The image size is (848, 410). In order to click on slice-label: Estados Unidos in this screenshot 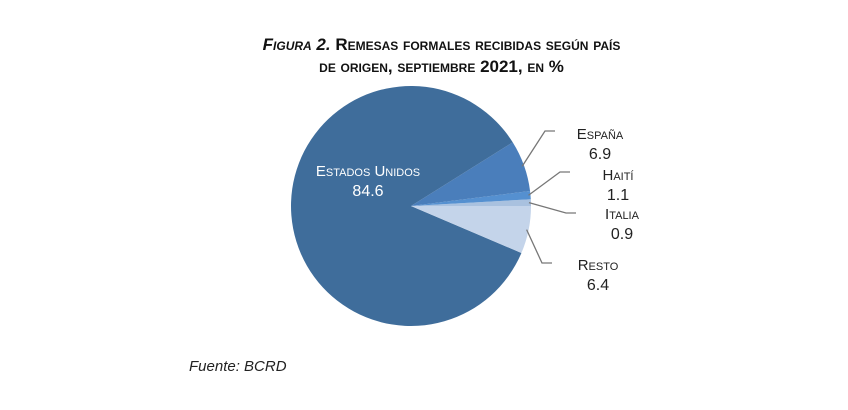, I will do `click(368, 171)`.